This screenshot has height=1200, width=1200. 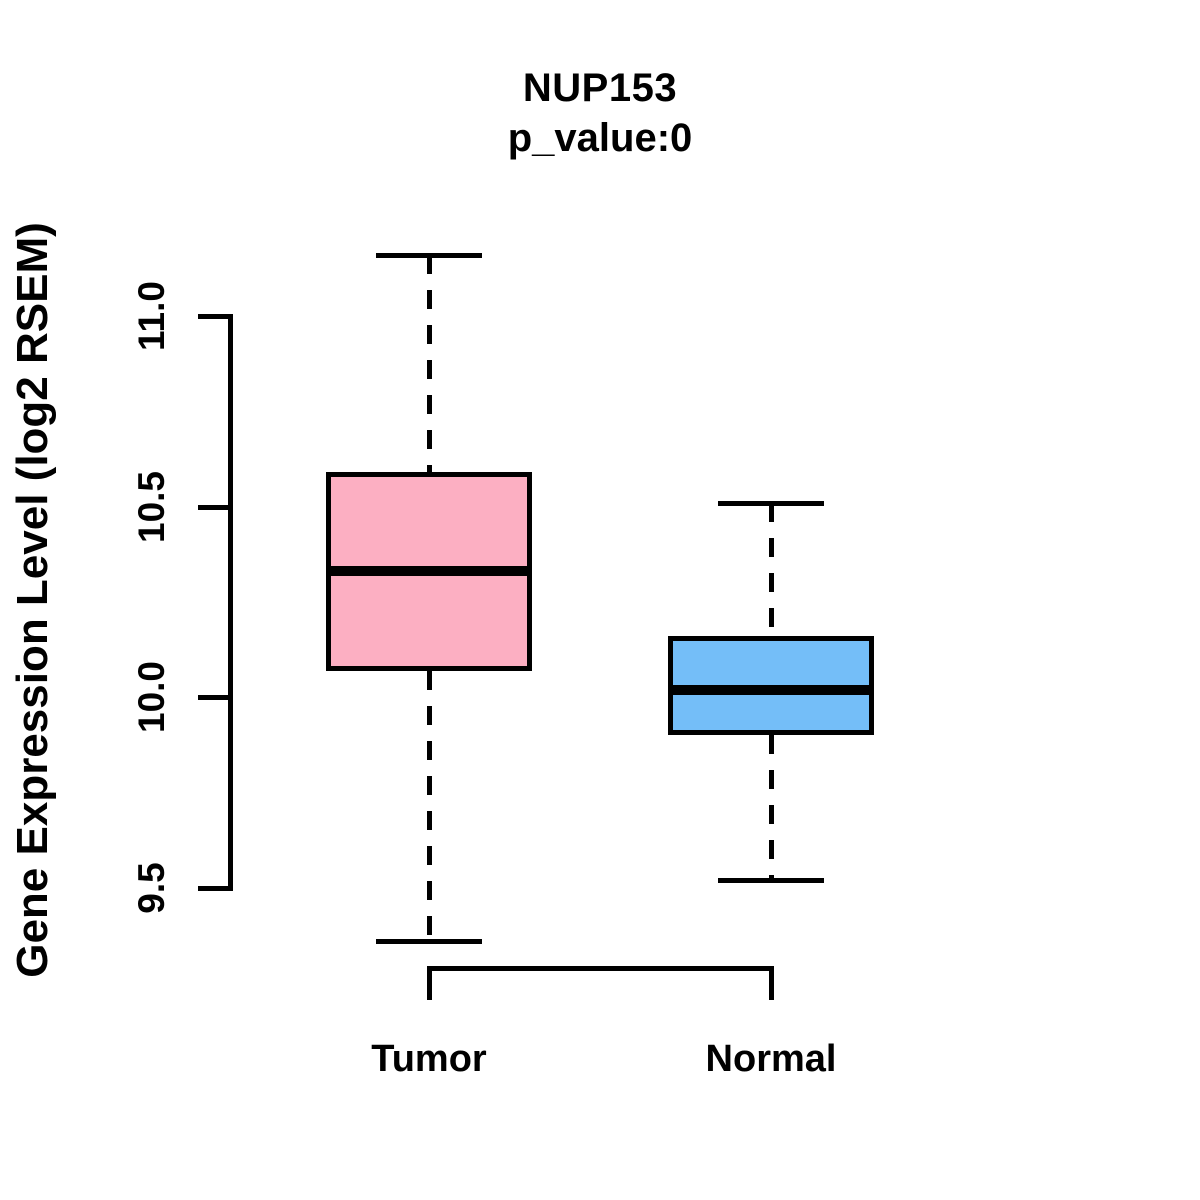 What do you see at coordinates (600, 88) in the screenshot?
I see `chart-title: NUP153` at bounding box center [600, 88].